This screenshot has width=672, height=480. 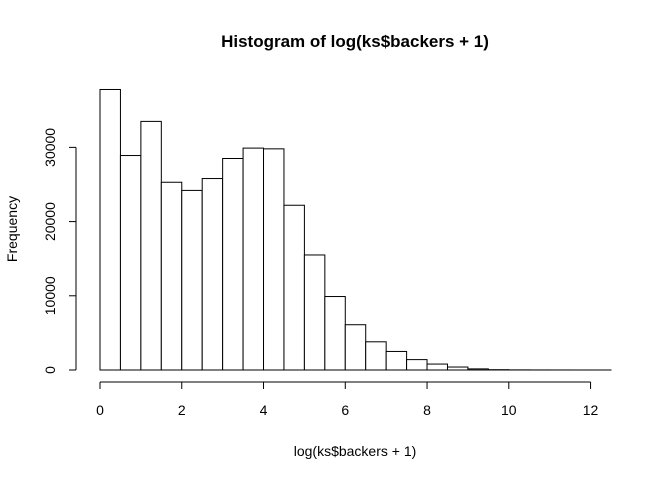 I want to click on y-axis: 0 10000 20000 30000, so click(x=59, y=251).